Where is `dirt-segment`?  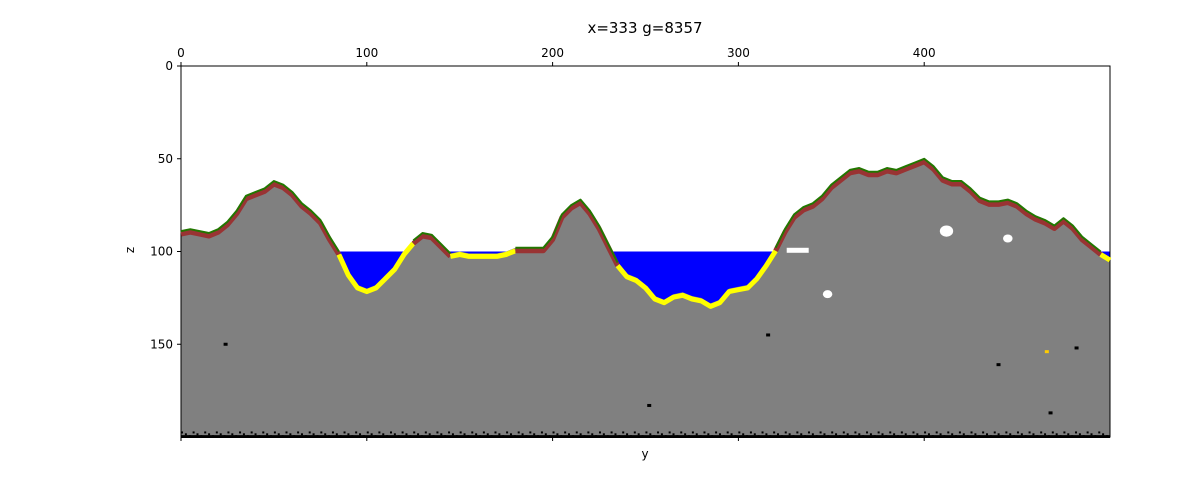
dirt-segment is located at coordinates (938, 208).